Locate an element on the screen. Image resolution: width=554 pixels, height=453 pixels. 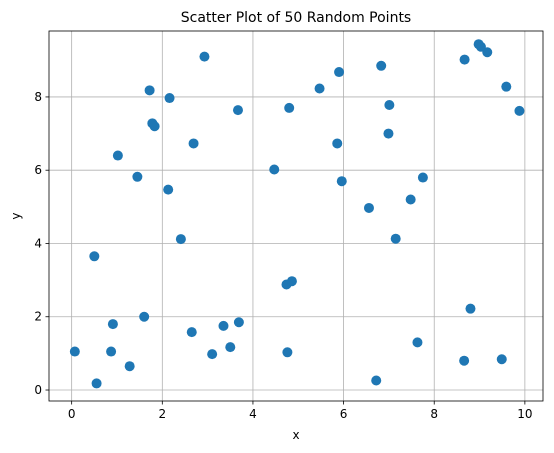
y-axis-ticks: 0 2 4 6 8 is located at coordinates (41, 243).